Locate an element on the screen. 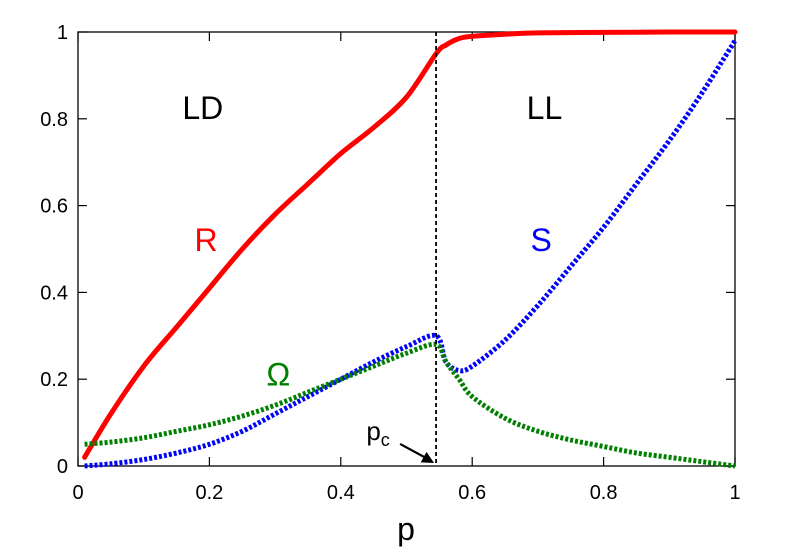 This screenshot has width=789, height=552. critical-point-marker: pc is located at coordinates (401, 249).